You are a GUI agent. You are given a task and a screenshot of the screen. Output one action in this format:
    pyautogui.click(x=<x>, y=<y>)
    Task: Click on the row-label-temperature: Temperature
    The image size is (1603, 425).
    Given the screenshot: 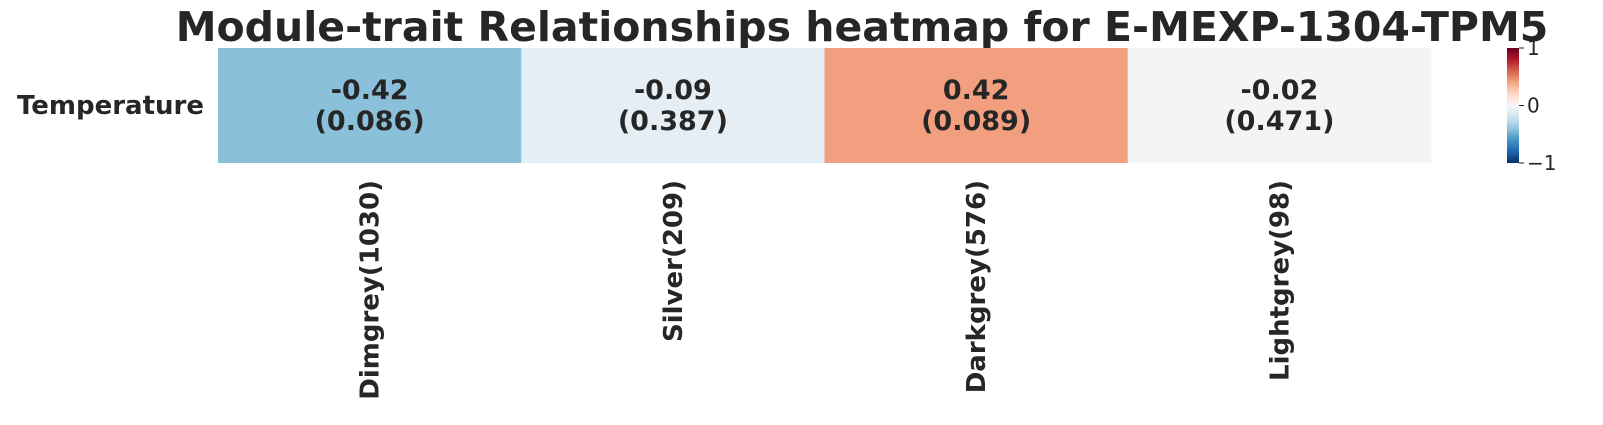 What is the action you would take?
    pyautogui.click(x=110, y=106)
    